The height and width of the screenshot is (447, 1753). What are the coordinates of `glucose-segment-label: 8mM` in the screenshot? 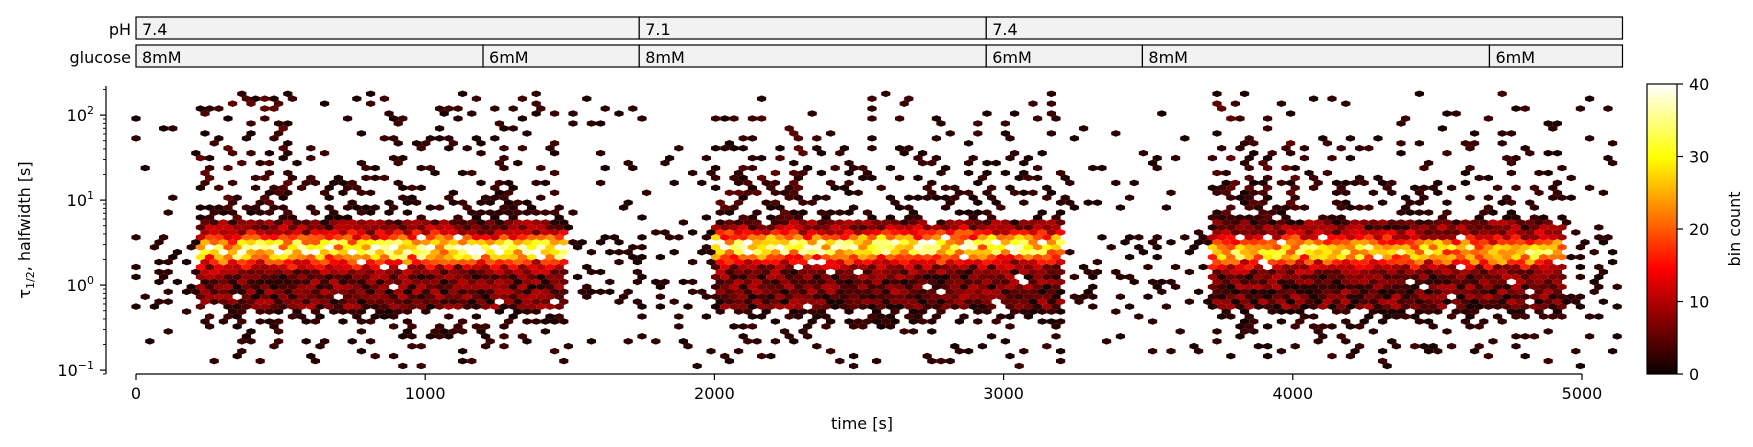 It's located at (1168, 57).